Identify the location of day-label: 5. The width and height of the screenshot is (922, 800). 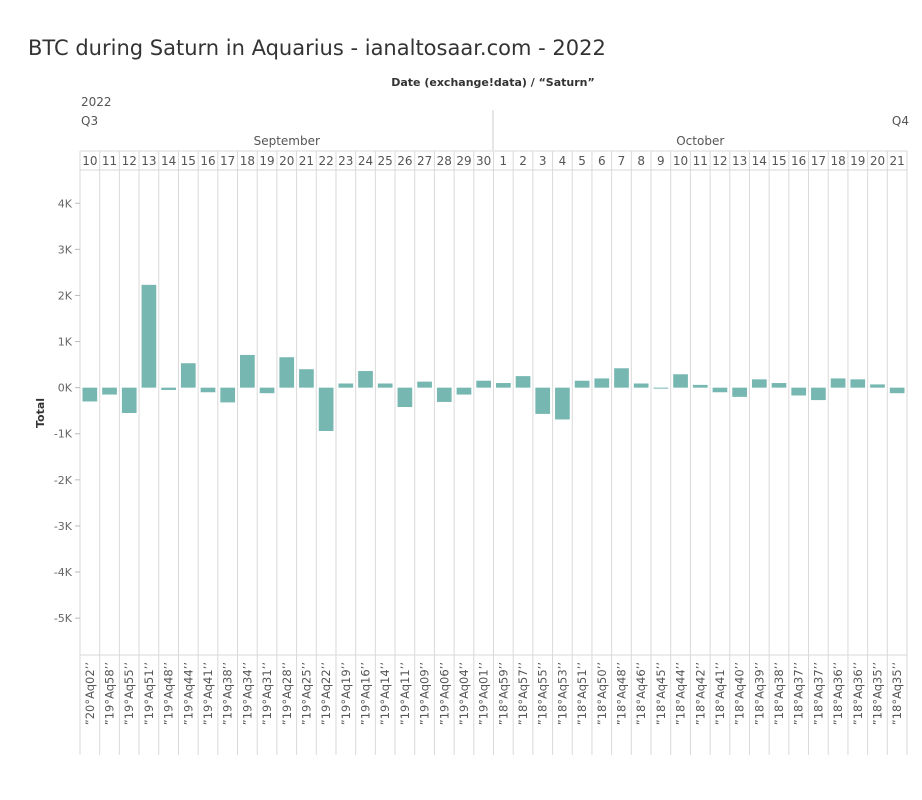
(582, 161).